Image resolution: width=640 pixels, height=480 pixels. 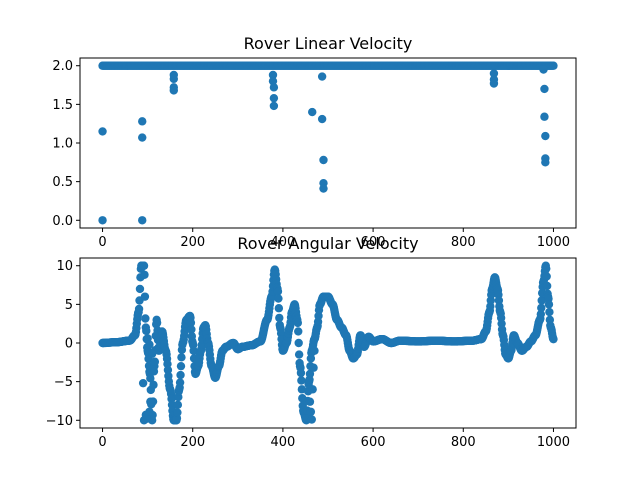 What do you see at coordinates (328, 43) in the screenshot?
I see `linear-velocity-title: Rover Linear Velocity` at bounding box center [328, 43].